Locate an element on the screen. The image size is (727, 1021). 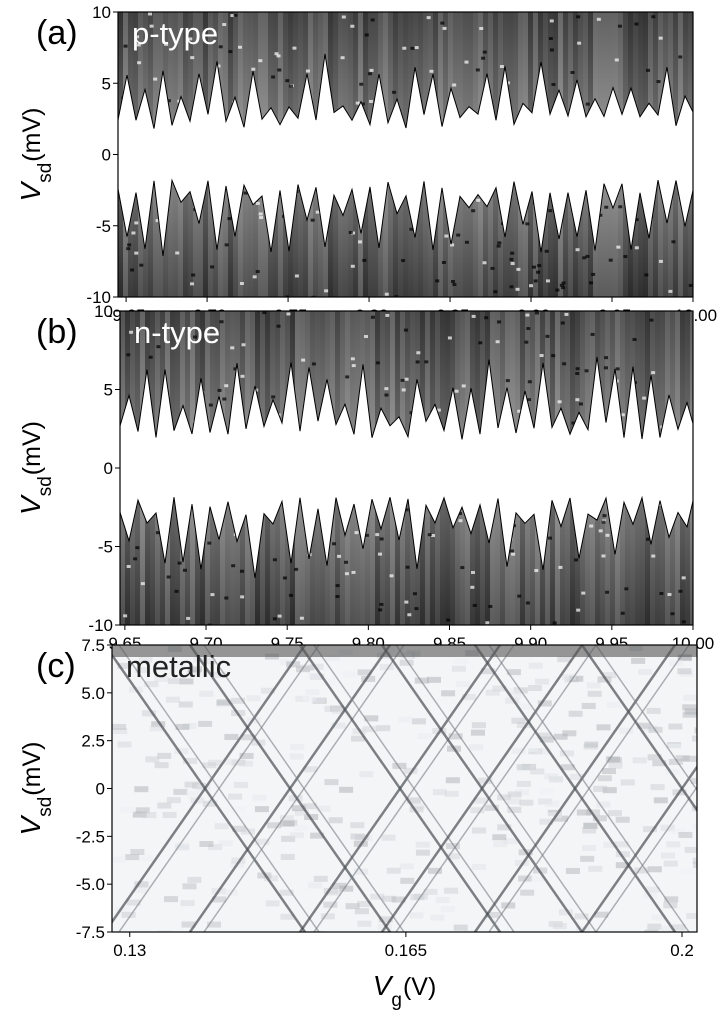
y-tick-label: -10 is located at coordinates (100, 625).